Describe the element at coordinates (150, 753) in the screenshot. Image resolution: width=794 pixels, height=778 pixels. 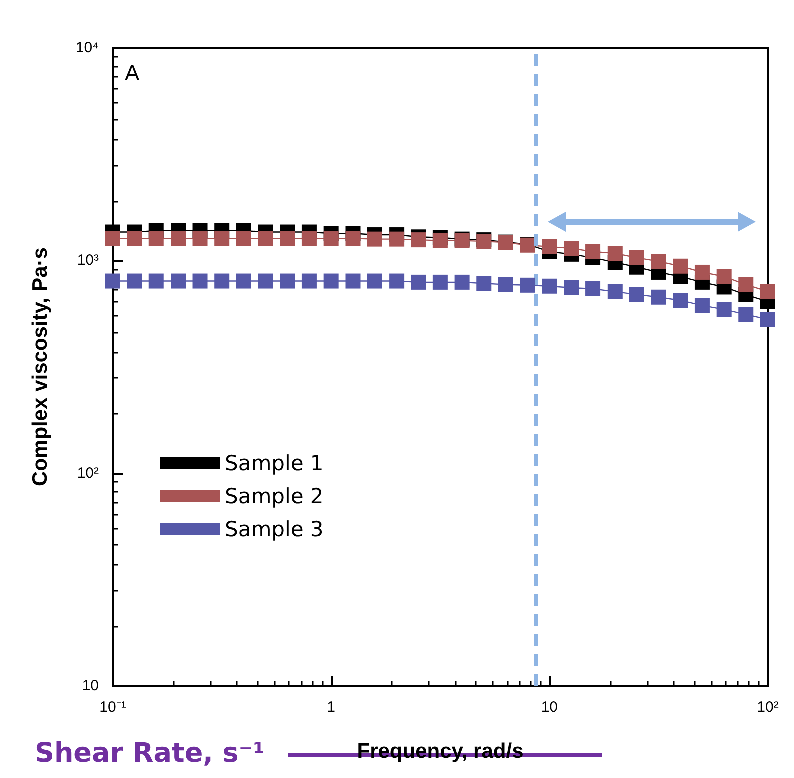
I see `text: Shear Rate, s⁻¹` at that location.